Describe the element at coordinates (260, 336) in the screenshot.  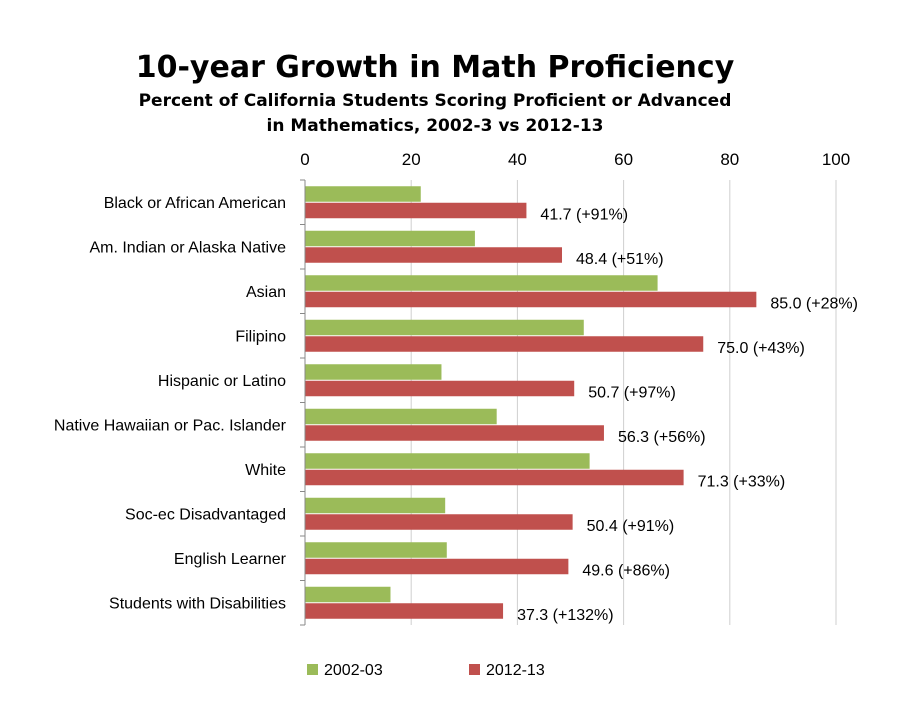
I see `category-label: Filipino` at that location.